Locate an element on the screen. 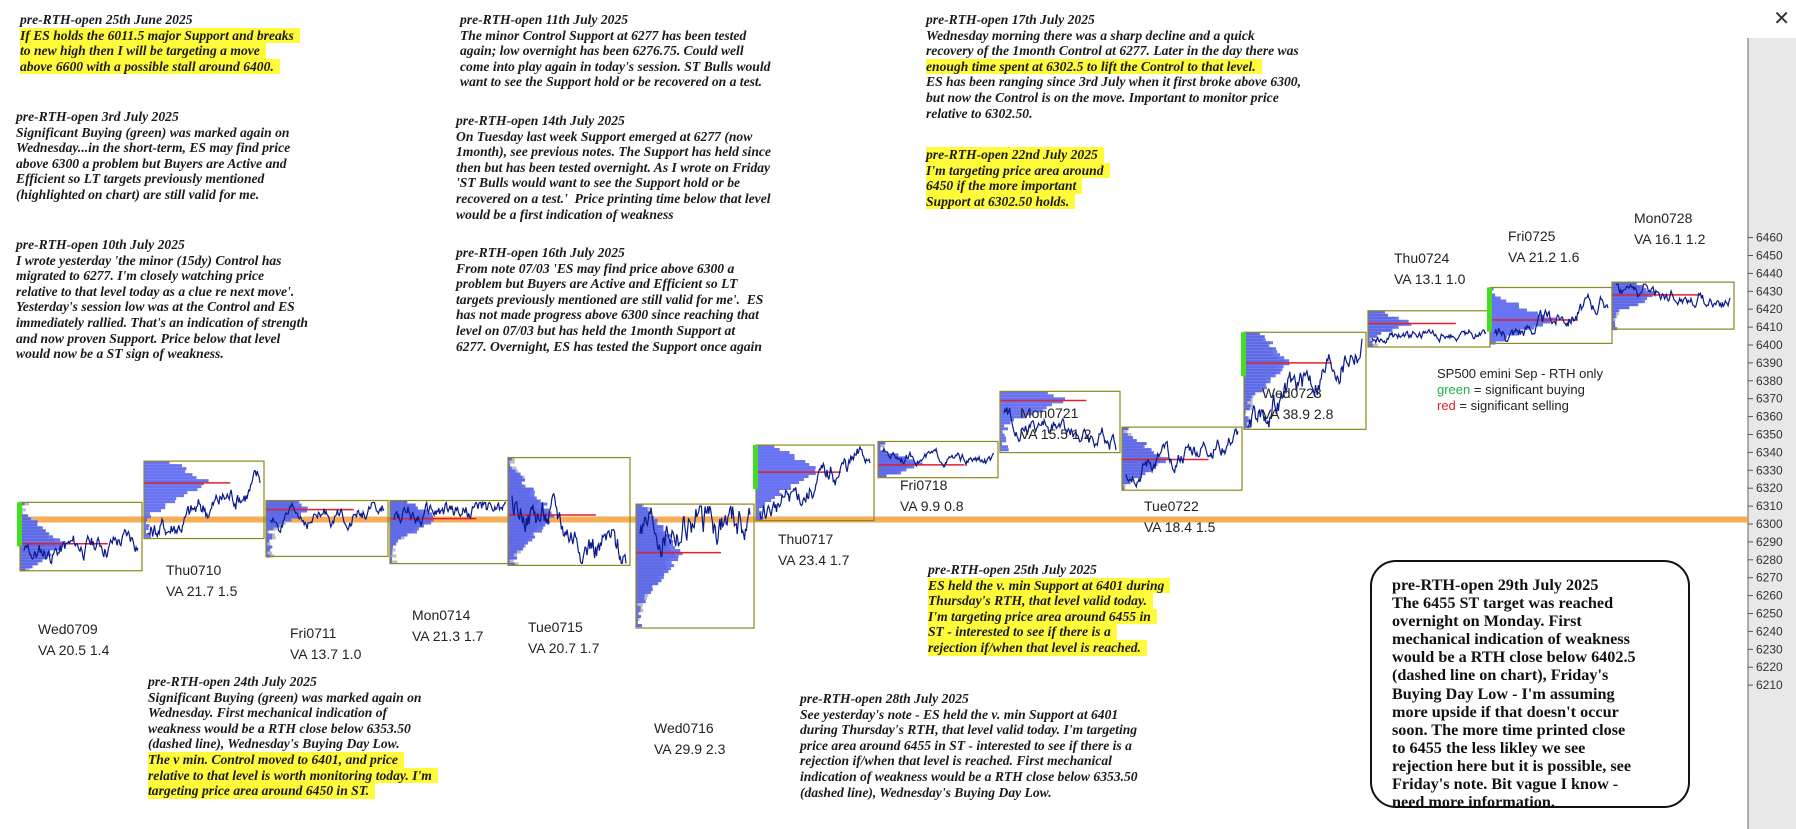 The height and width of the screenshot is (829, 1796). session-Fri0711: Fri0711 VA 13.7 1.0 is located at coordinates (327, 580).